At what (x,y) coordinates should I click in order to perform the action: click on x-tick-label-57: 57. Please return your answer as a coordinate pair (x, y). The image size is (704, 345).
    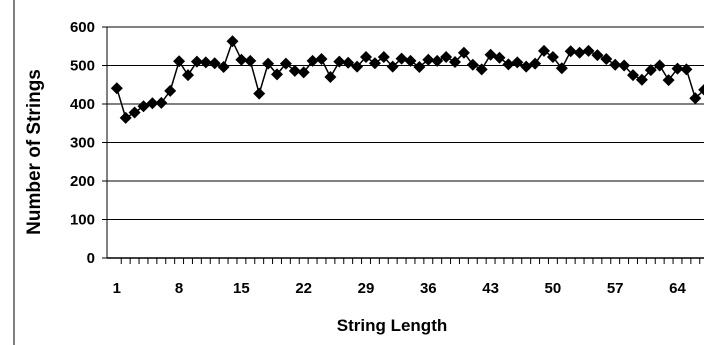
    Looking at the image, I should click on (615, 288).